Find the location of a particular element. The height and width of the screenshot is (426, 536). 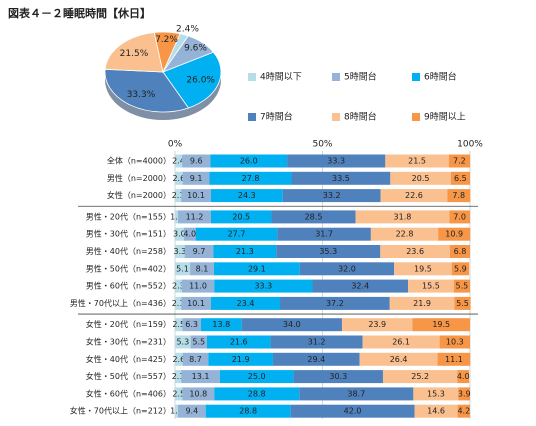

data-label: 28.5 is located at coordinates (314, 216).